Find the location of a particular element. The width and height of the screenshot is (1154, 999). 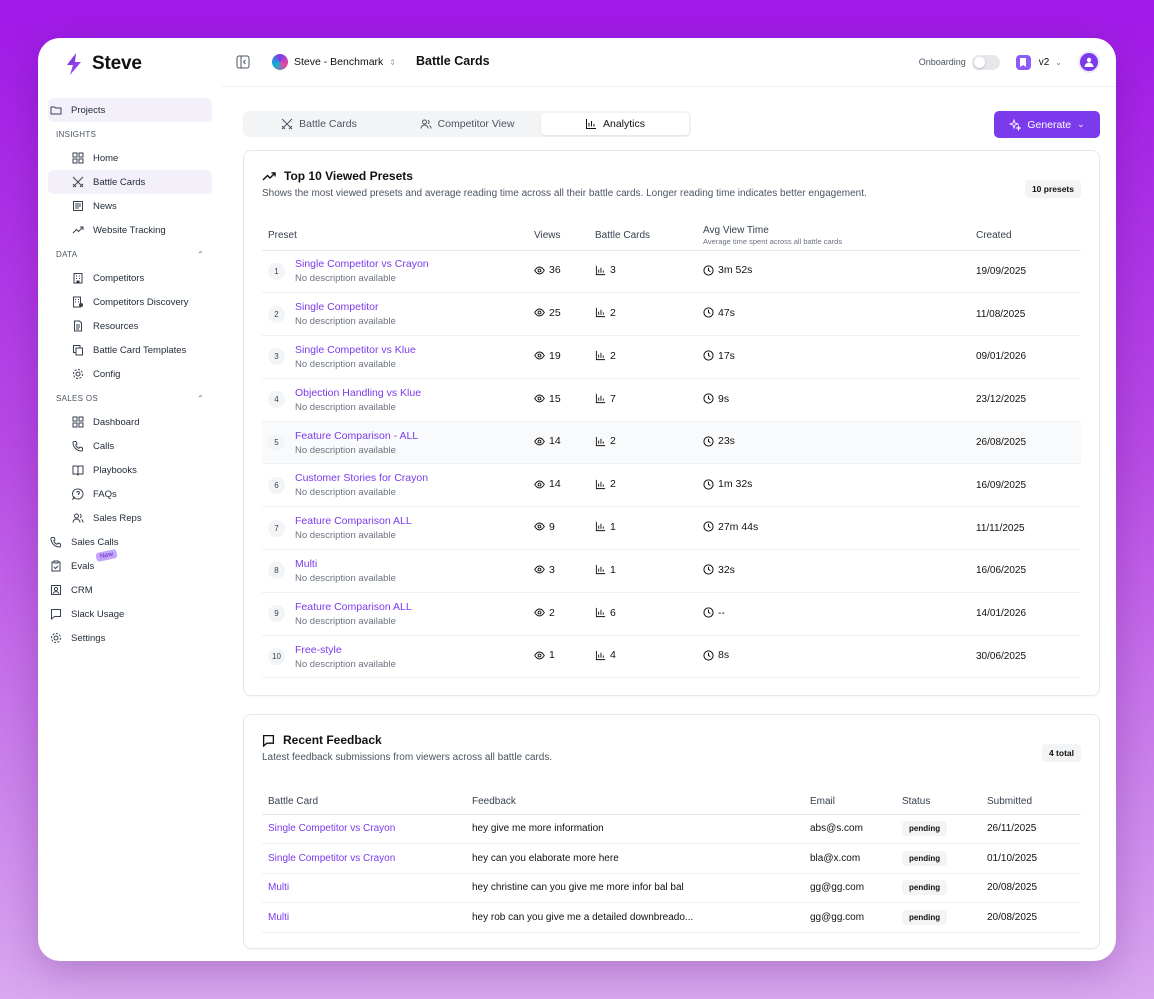

col-created: Created is located at coordinates (1025, 236).